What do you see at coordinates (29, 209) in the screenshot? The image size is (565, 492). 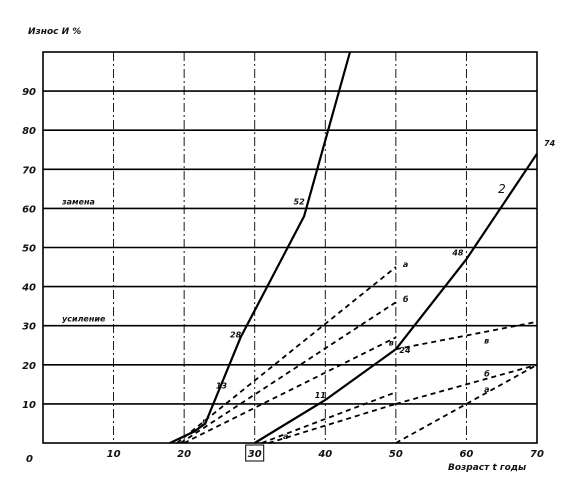 I see `y-tick-label-5: 60` at bounding box center [29, 209].